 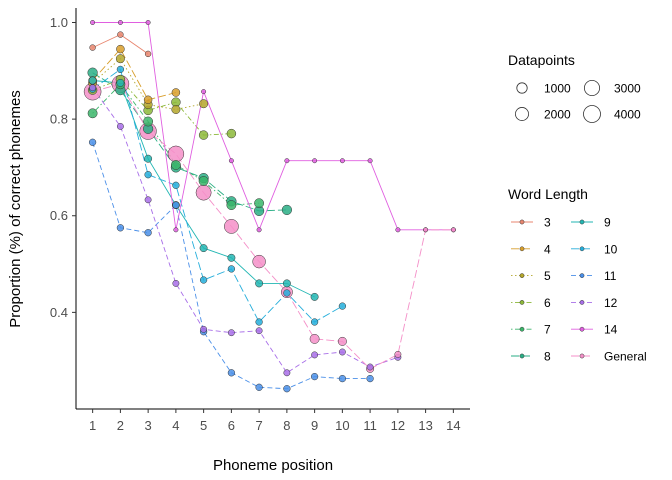 I want to click on legend-label-7: 7, so click(x=547, y=330).